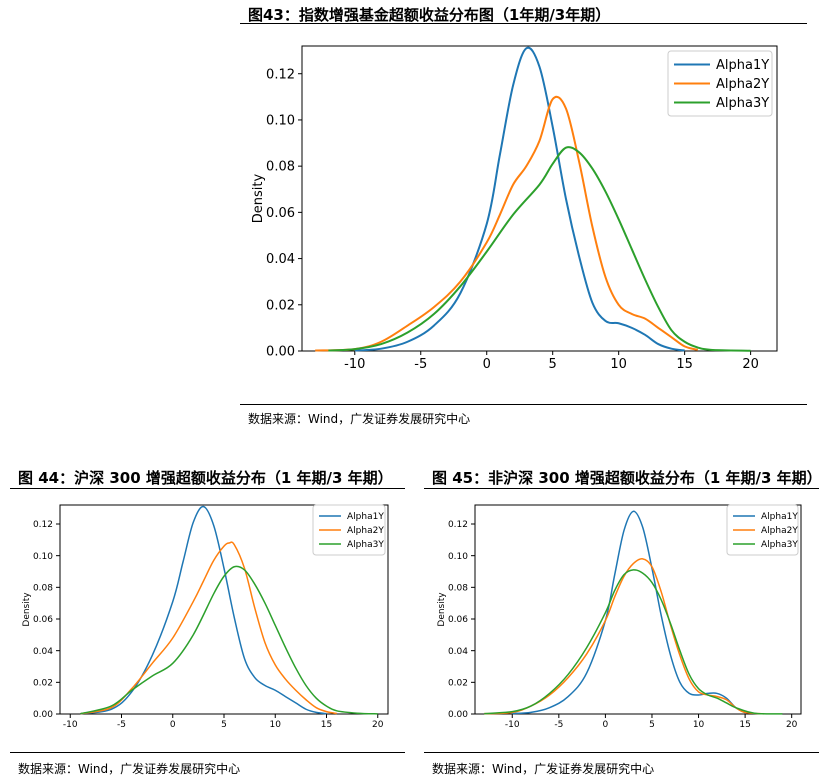 This screenshot has height=780, width=827. What do you see at coordinates (523, 404) in the screenshot?
I see `figure-43-bottom-rule` at bounding box center [523, 404].